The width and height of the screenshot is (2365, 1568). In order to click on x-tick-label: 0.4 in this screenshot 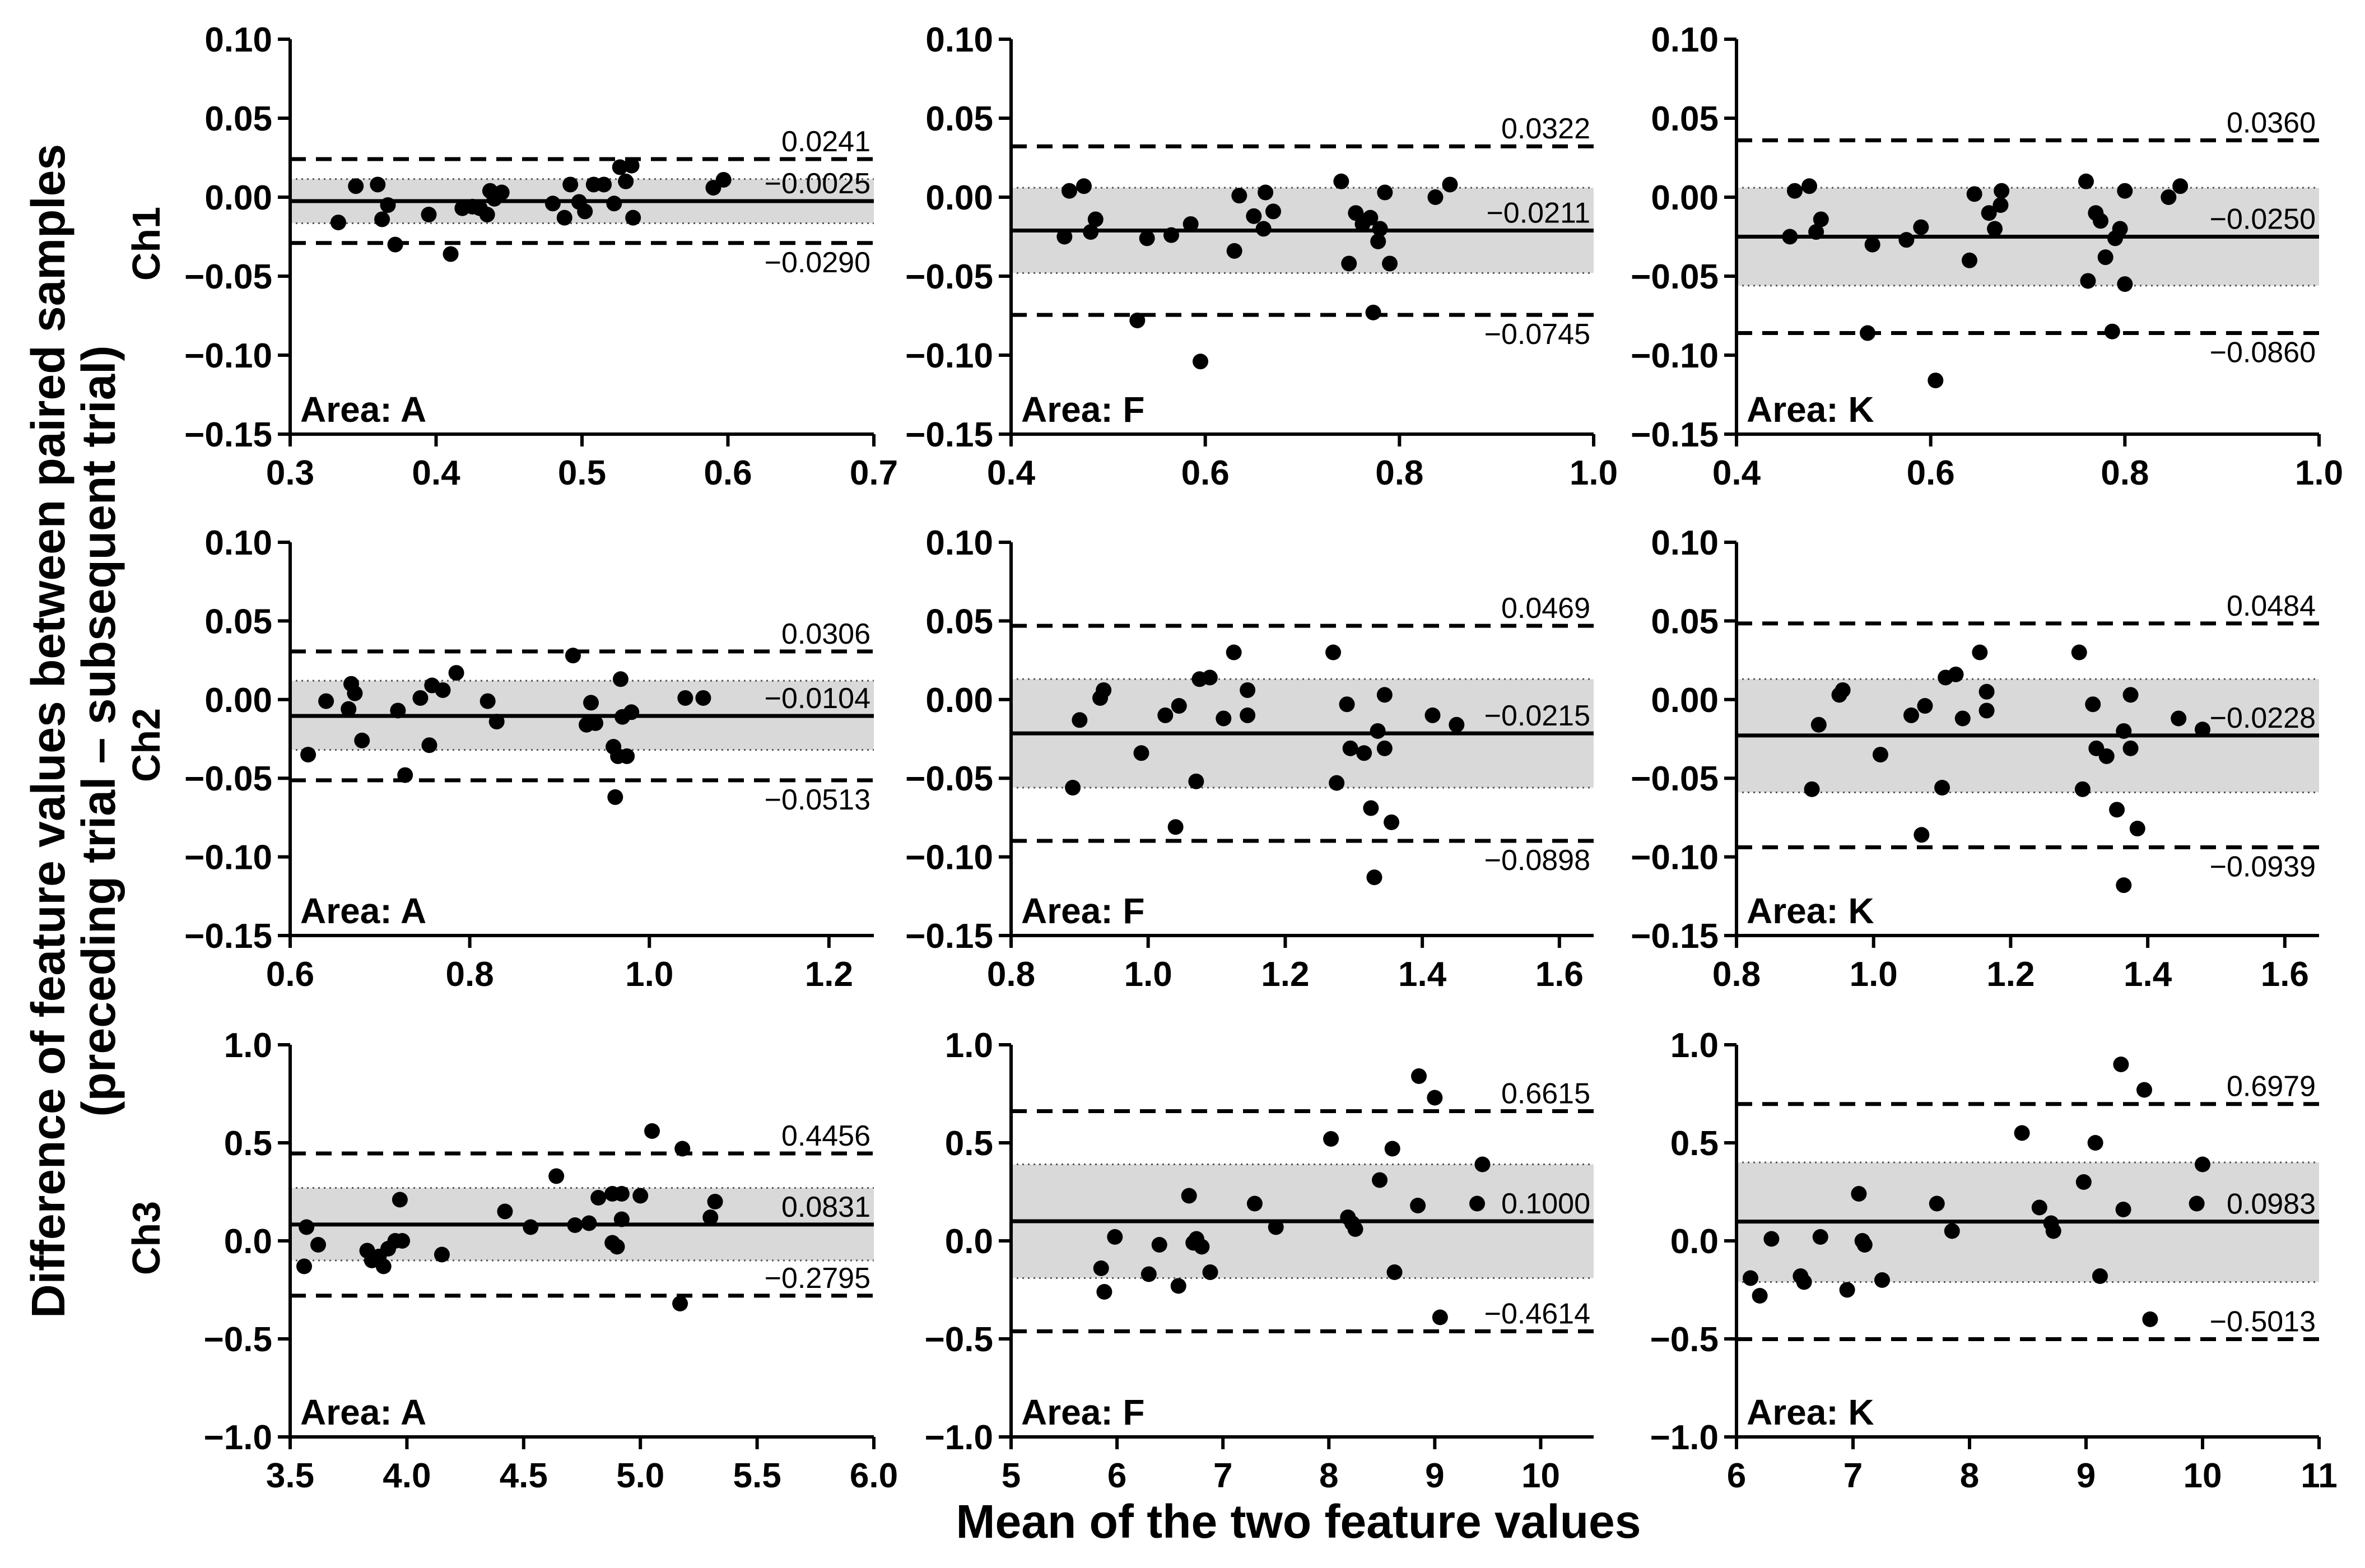, I will do `click(1736, 473)`.